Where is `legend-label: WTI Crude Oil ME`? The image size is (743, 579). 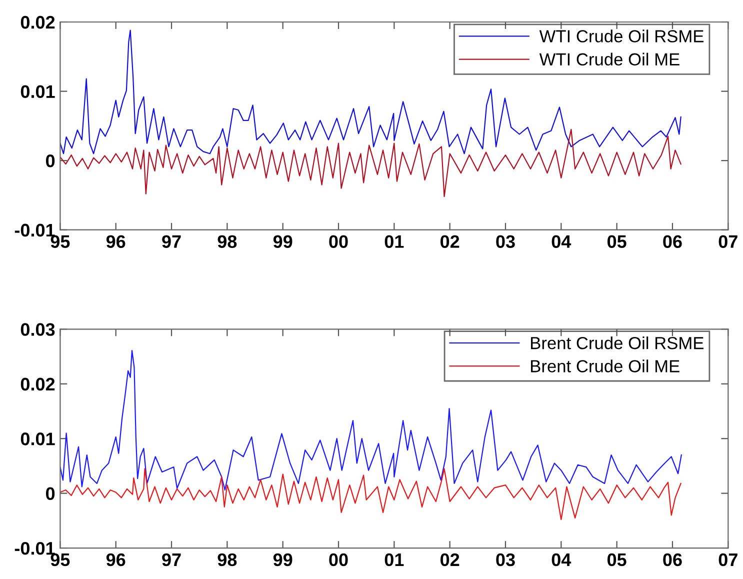 legend-label: WTI Crude Oil ME is located at coordinates (609, 59).